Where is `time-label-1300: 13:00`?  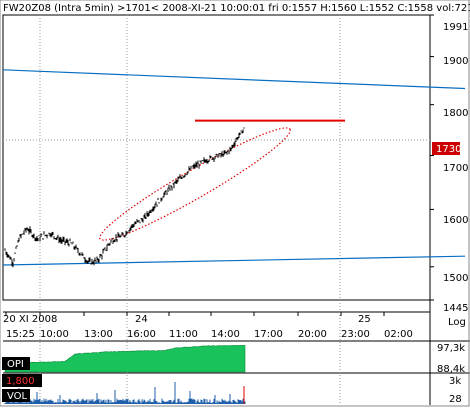 time-label-1300: 13:00 is located at coordinates (98, 334).